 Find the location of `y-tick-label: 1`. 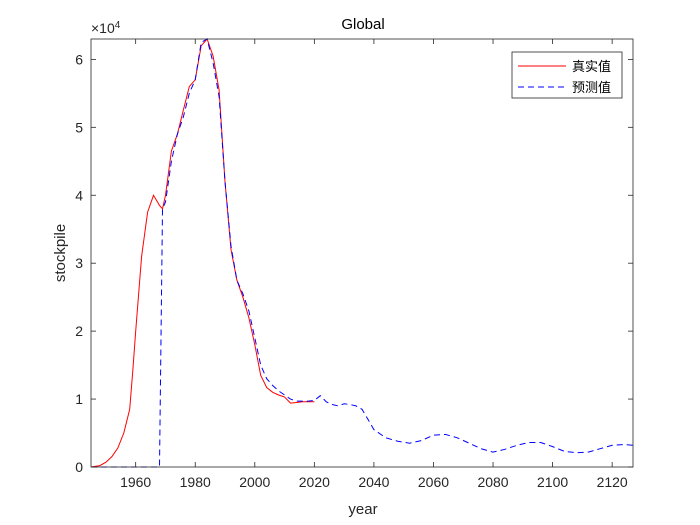

y-tick-label: 1 is located at coordinates (79, 399).